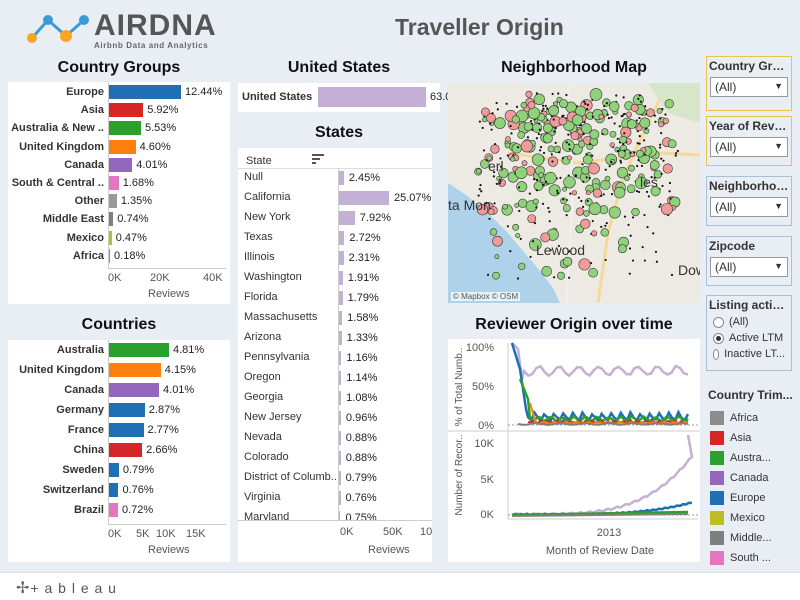 Image resolution: width=800 pixels, height=600 pixels. Describe the element at coordinates (751, 418) in the screenshot. I see `legend-item: Africa` at that location.